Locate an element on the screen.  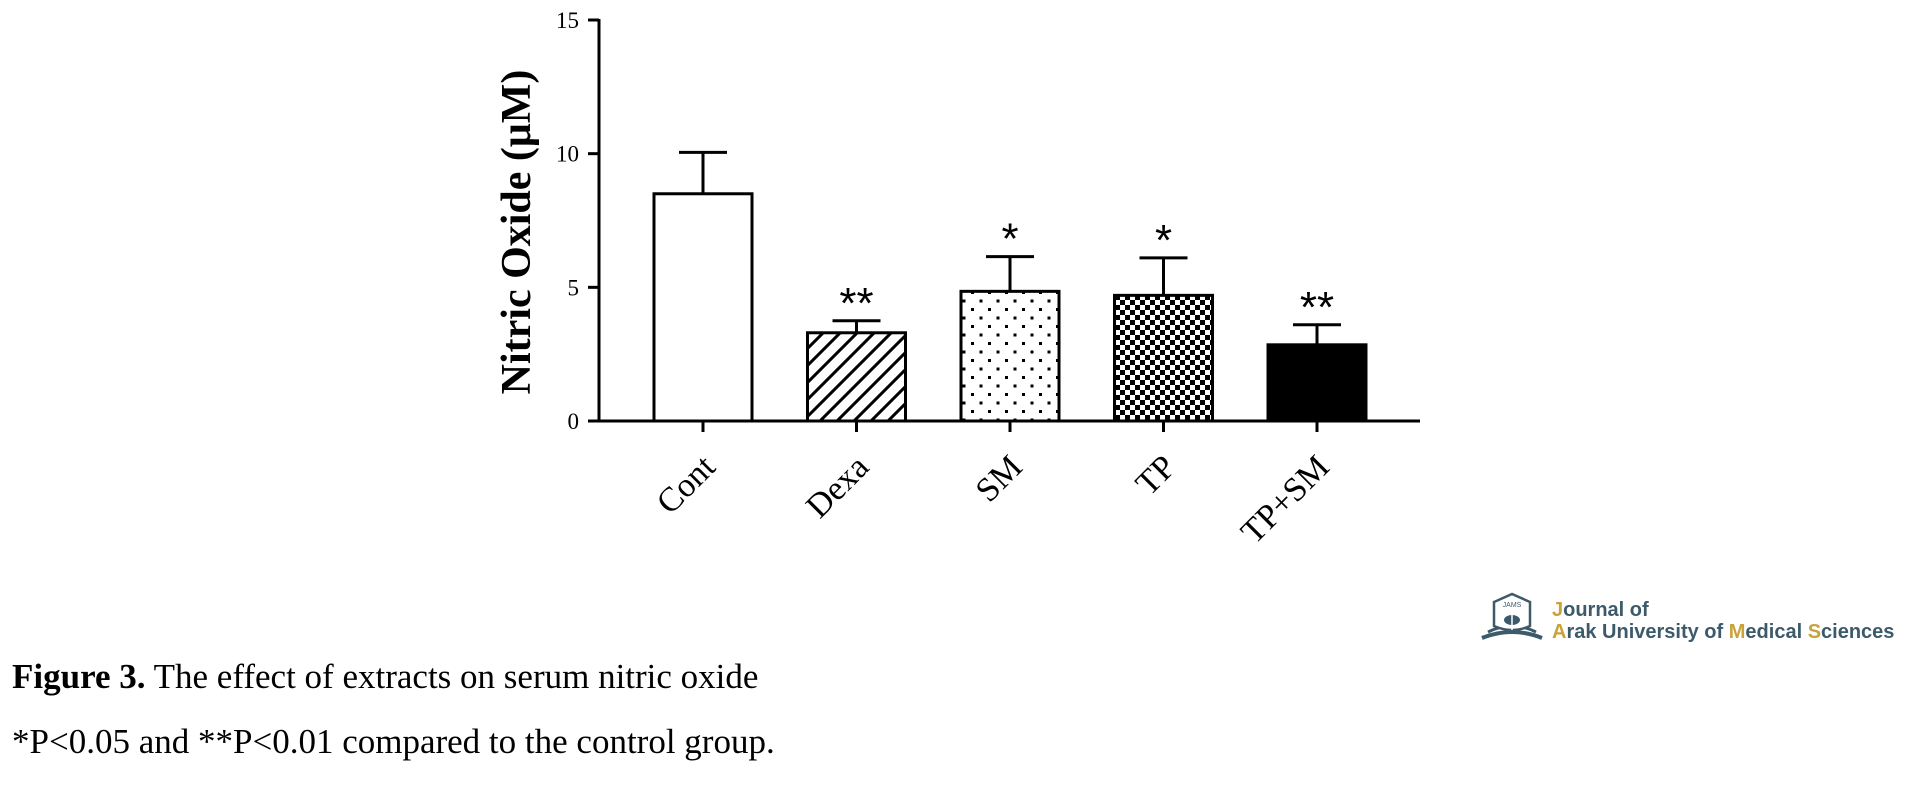
category-label: TP+SM is located at coordinates (1285, 499).